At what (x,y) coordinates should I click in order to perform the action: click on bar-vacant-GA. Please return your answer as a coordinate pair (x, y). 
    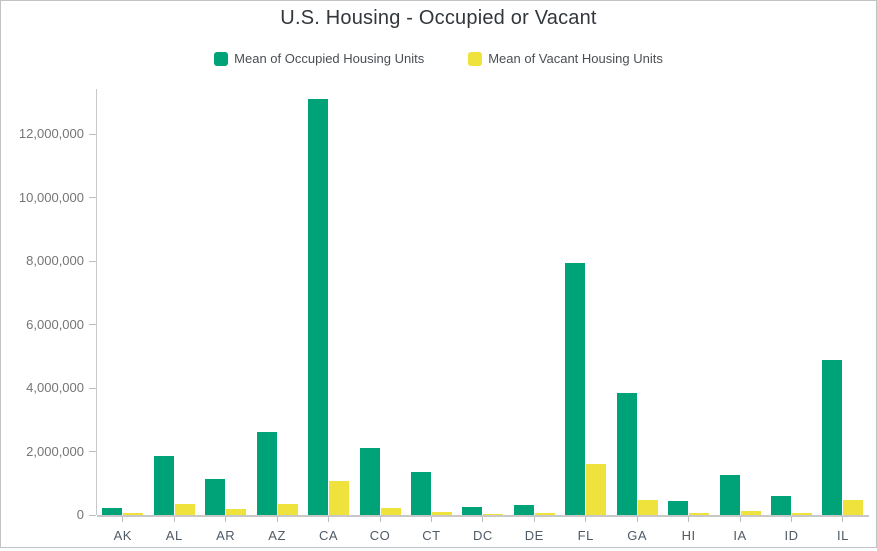
    Looking at the image, I should click on (647, 507).